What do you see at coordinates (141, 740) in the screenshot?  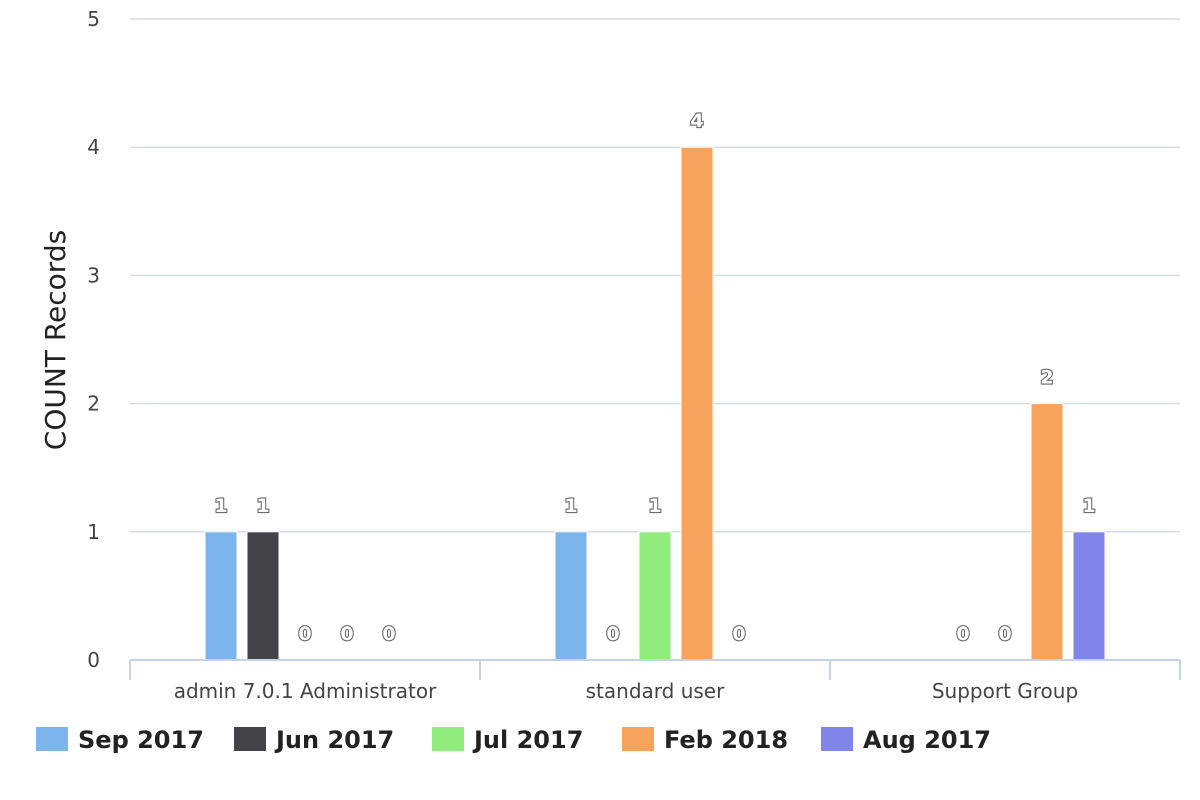 I see `legend-label: Sep 2017` at bounding box center [141, 740].